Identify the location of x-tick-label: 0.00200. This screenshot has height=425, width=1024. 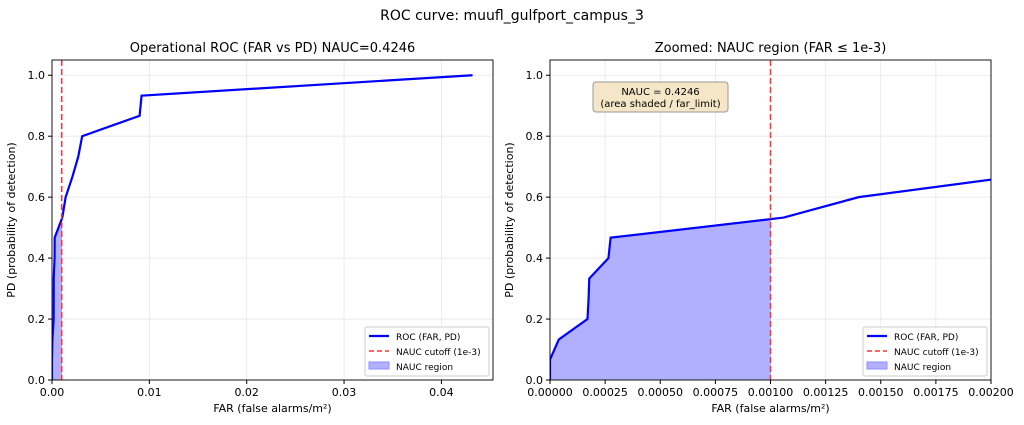
(991, 392).